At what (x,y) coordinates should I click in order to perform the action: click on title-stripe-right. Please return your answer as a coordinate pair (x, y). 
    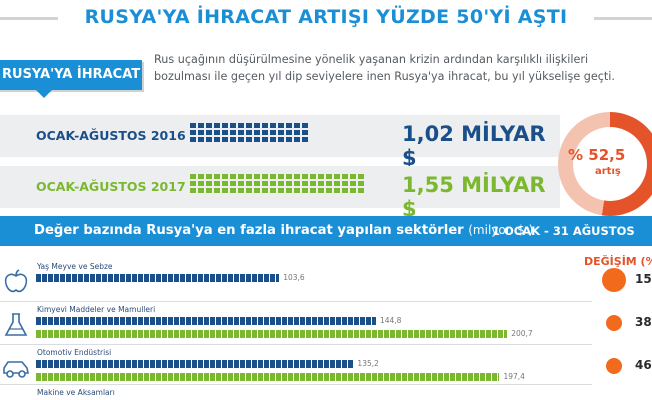
    Looking at the image, I should click on (623, 18).